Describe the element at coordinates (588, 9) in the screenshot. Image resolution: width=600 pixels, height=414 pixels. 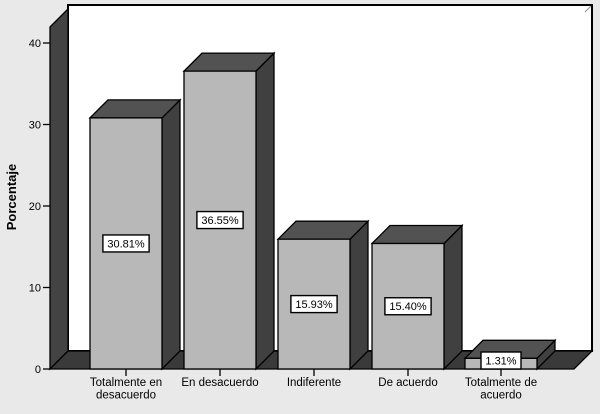
I see `panel-corner-bevel` at that location.